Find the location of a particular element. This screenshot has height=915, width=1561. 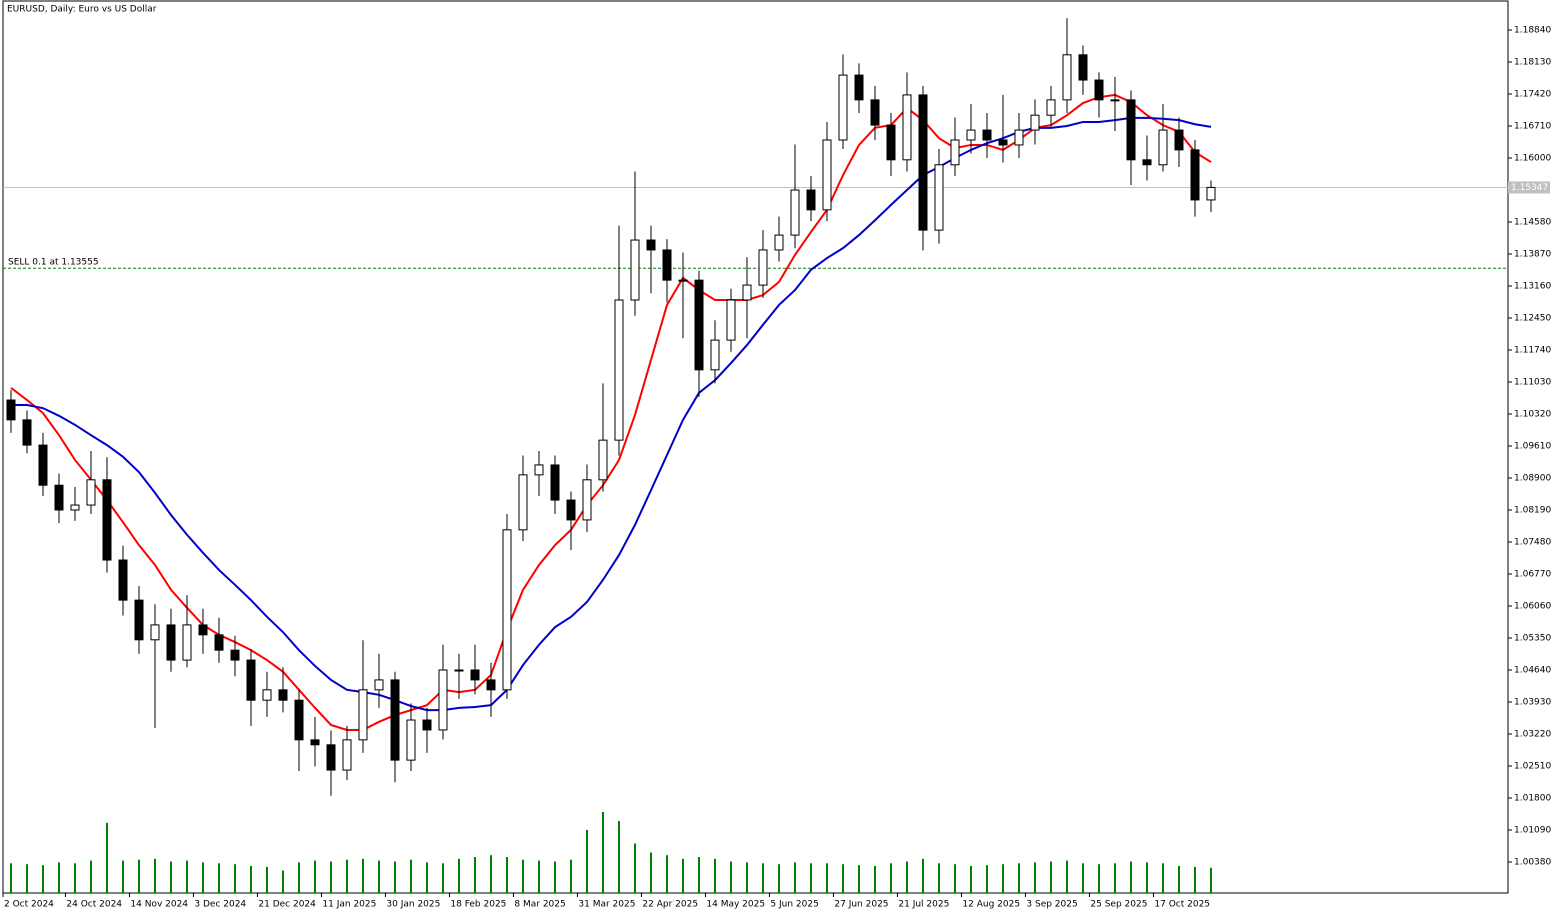

x-tick-label: 22 Apr 2025 is located at coordinates (670, 905).